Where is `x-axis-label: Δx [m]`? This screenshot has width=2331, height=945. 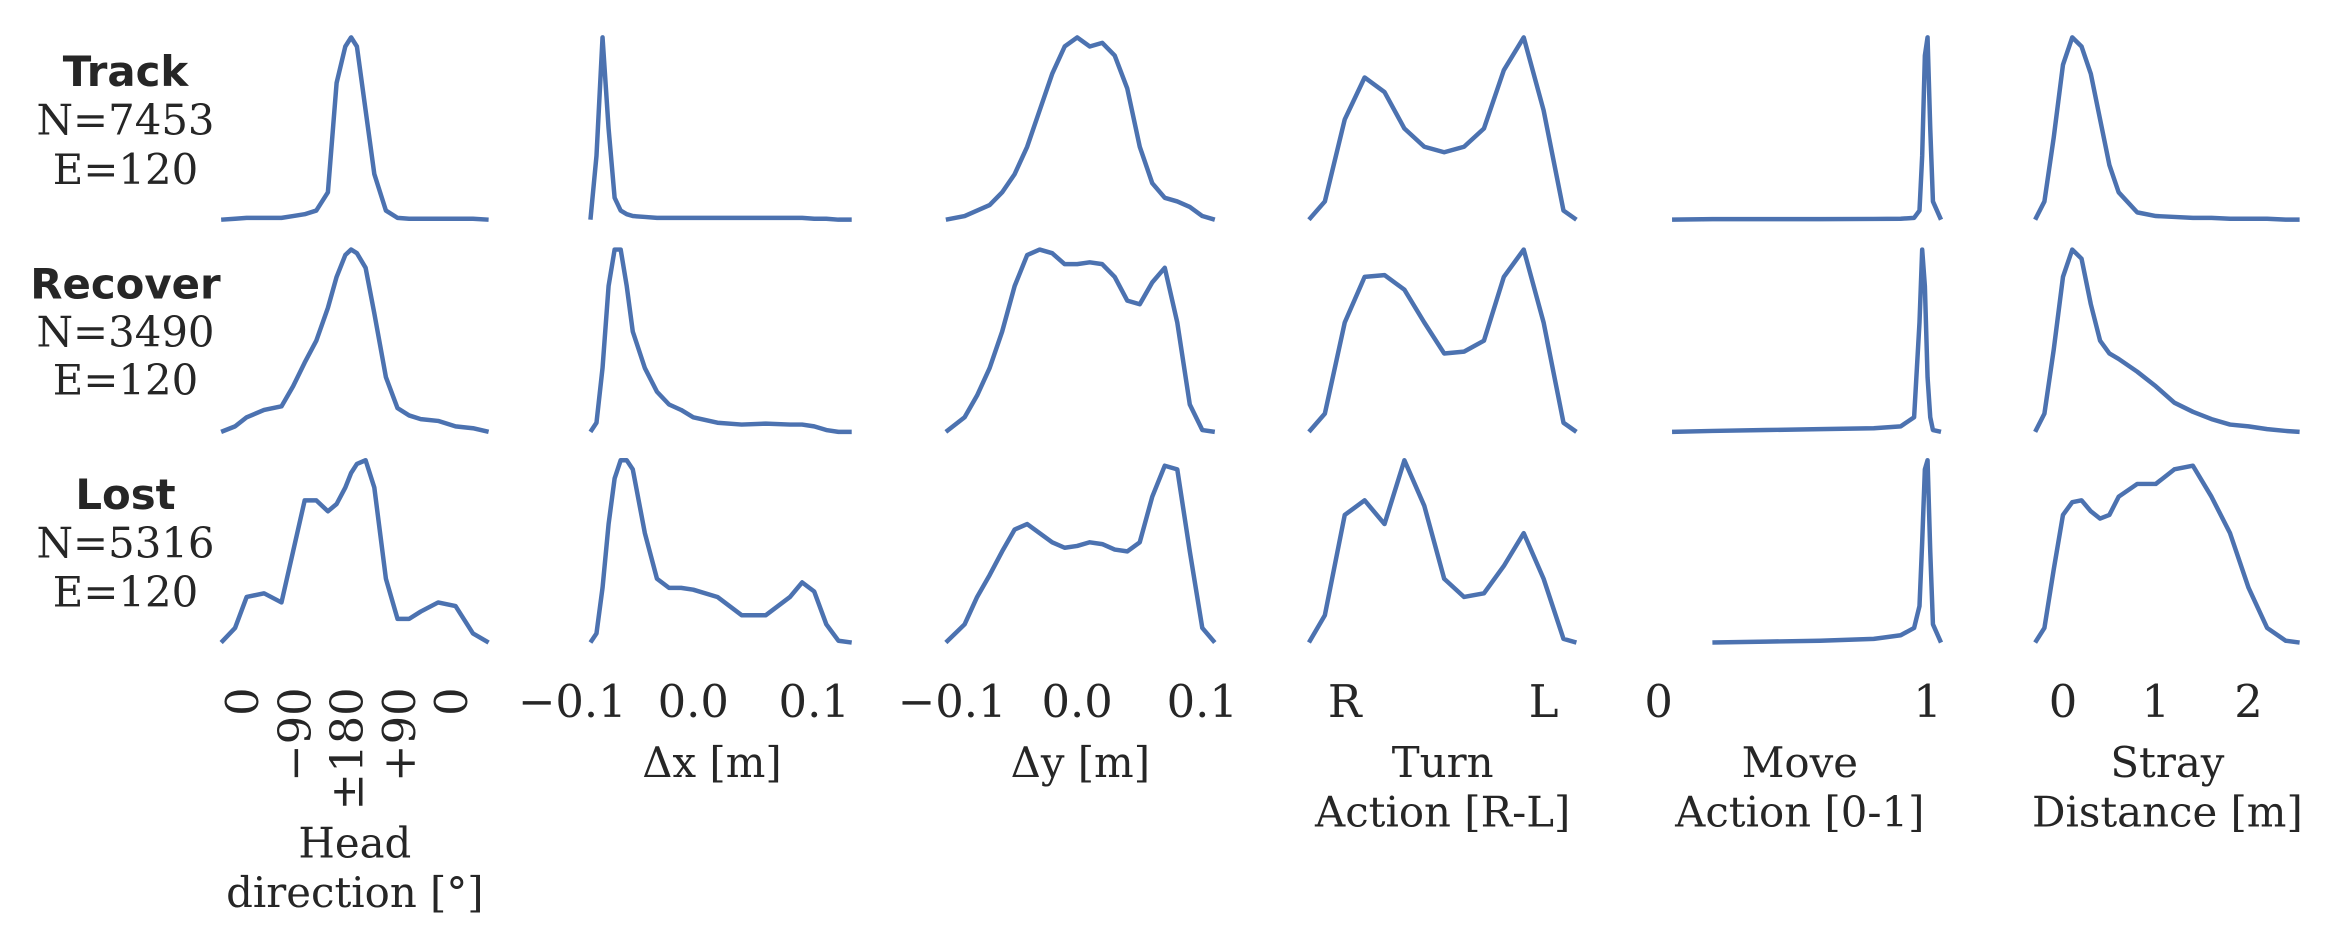
x-axis-label: Δx [m] is located at coordinates (711, 762).